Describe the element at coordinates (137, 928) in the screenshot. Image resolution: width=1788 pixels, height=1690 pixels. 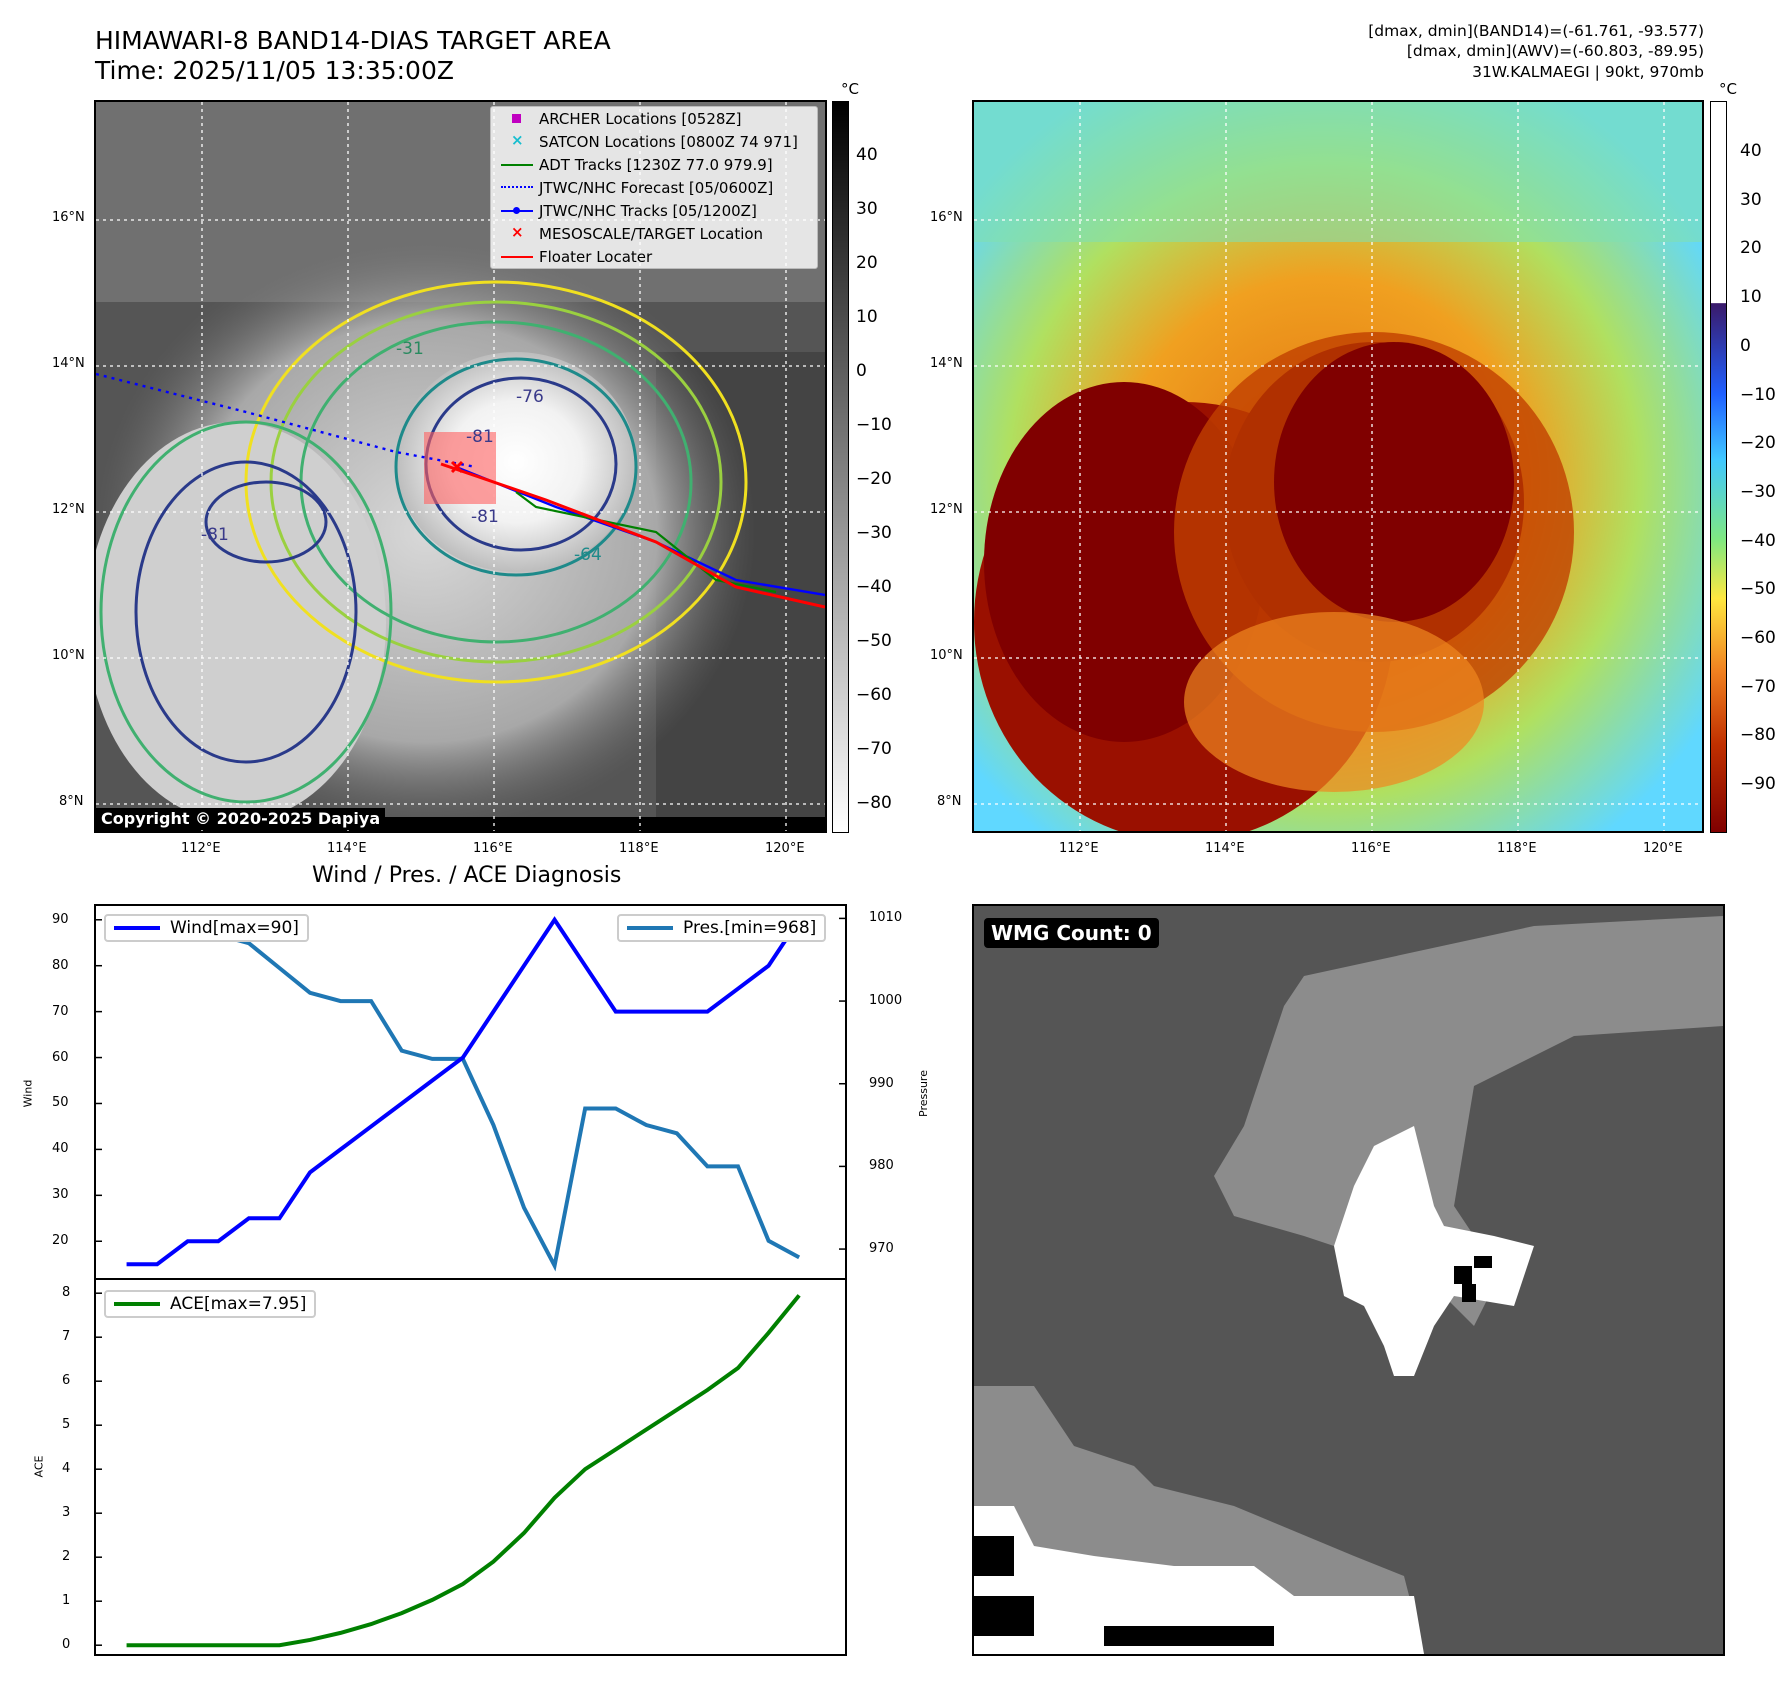
I see `wind-legend-line-icon` at that location.